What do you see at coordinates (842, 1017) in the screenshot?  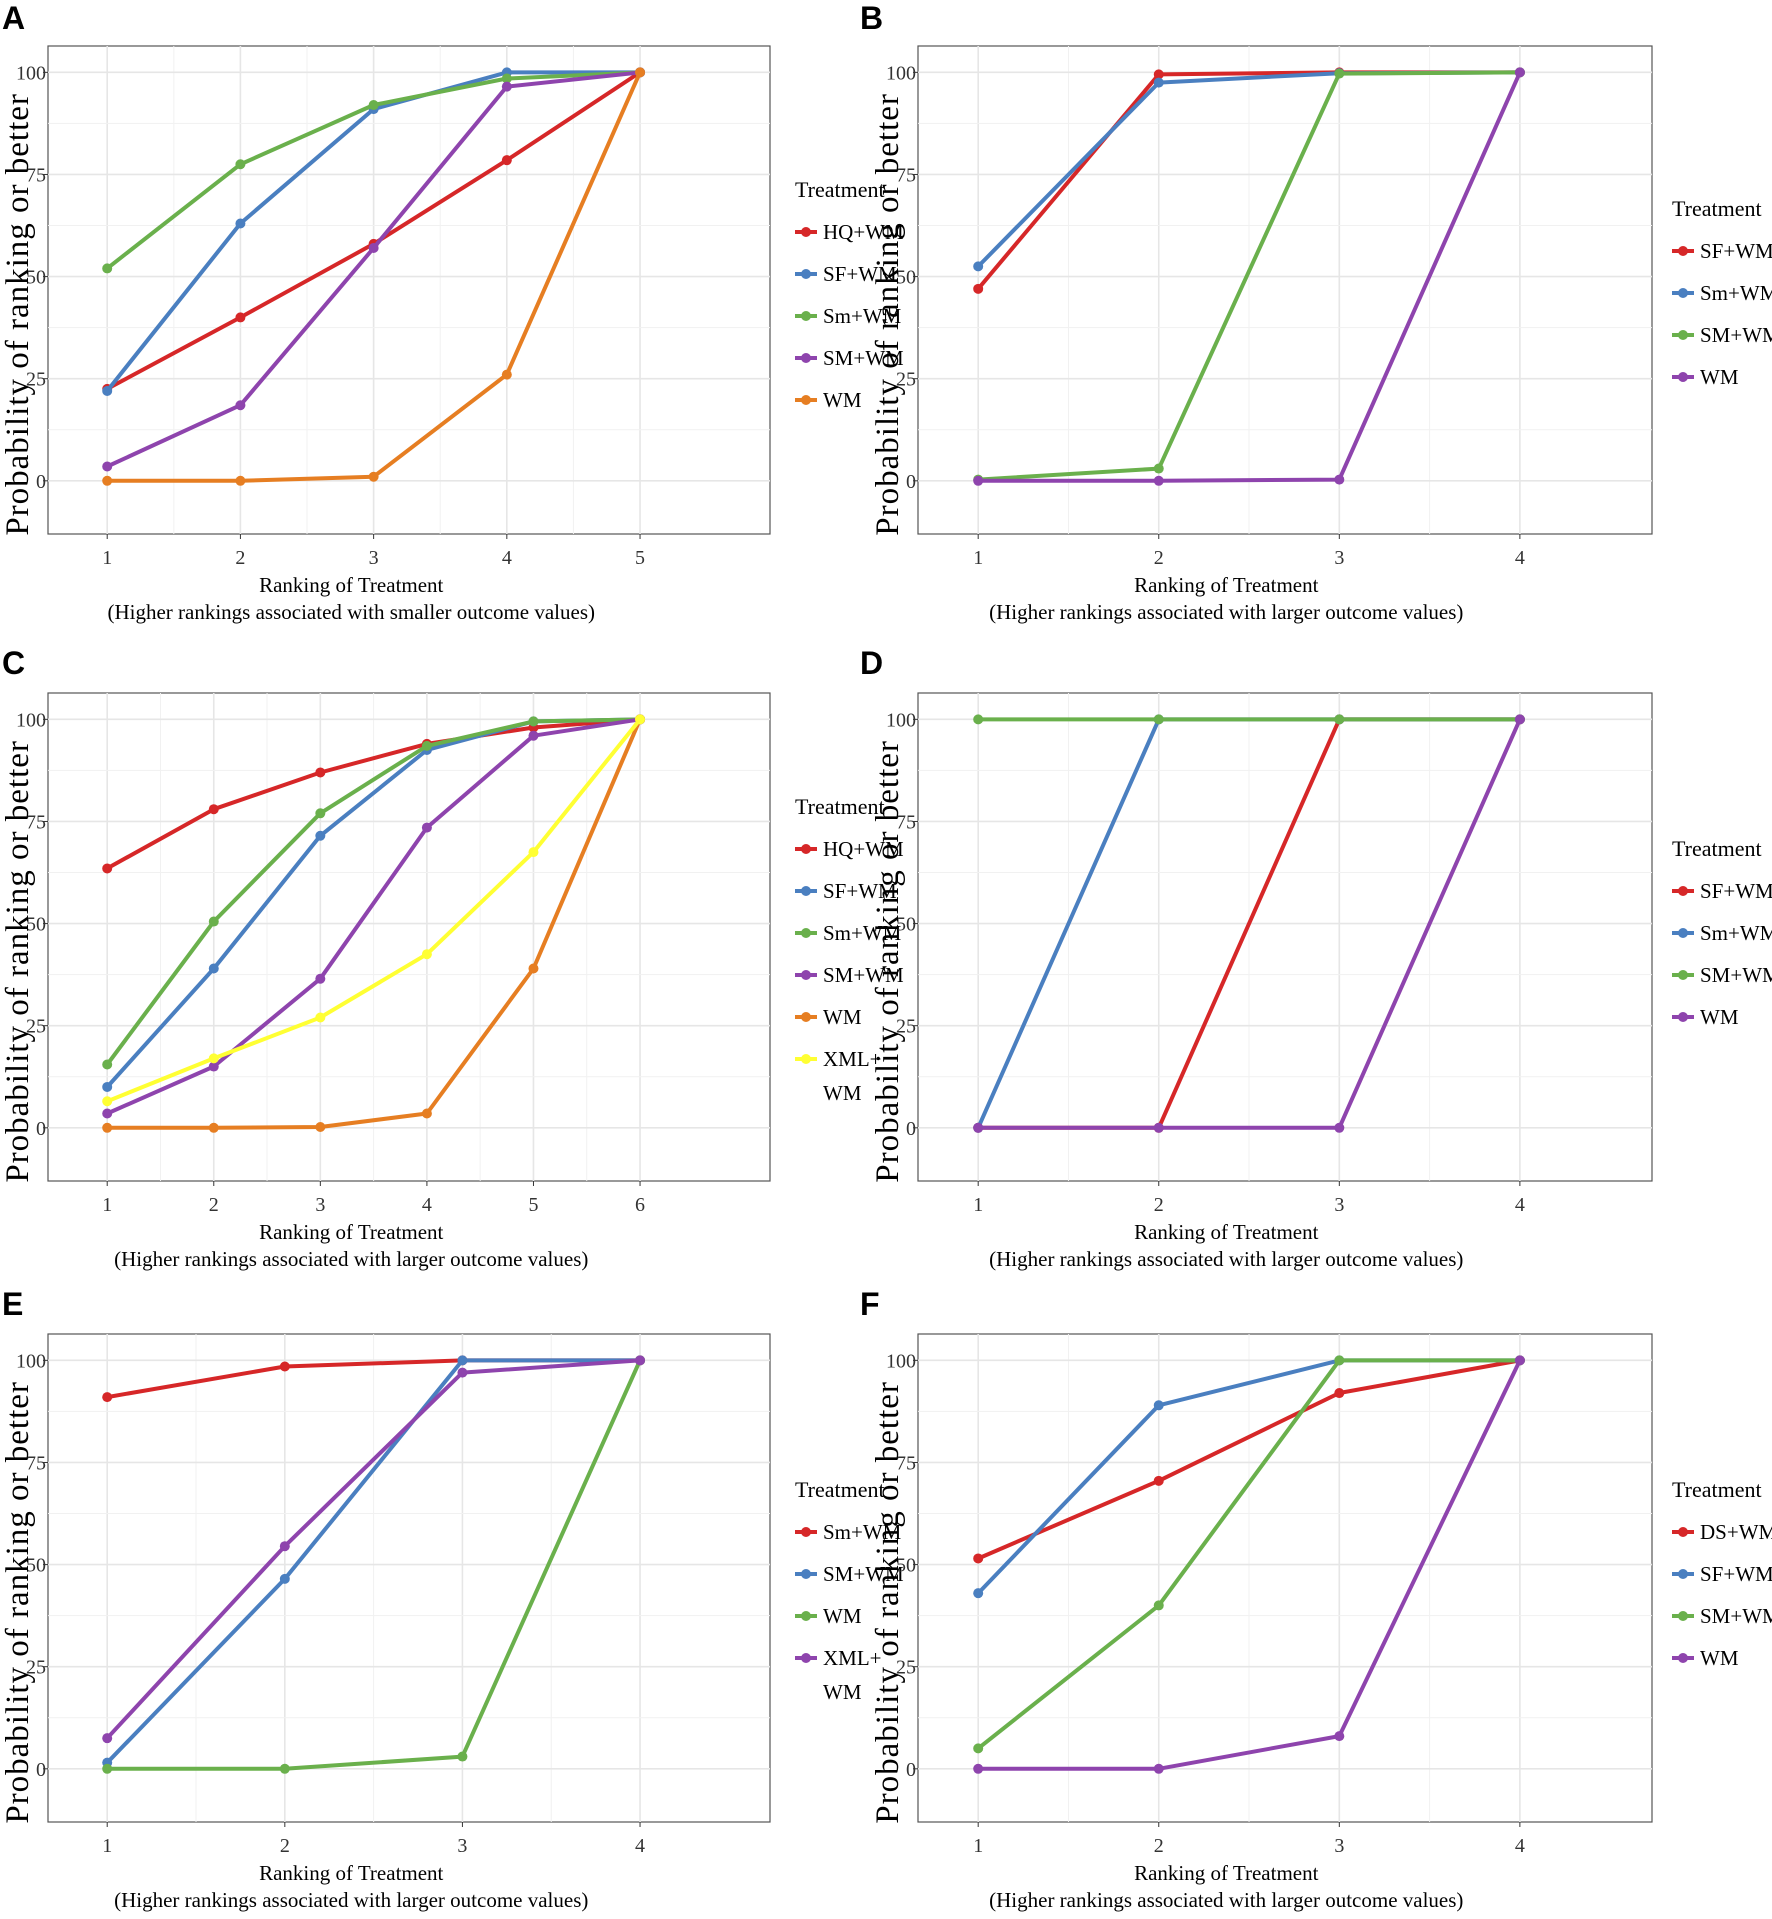 I see `legend-label: WM` at bounding box center [842, 1017].